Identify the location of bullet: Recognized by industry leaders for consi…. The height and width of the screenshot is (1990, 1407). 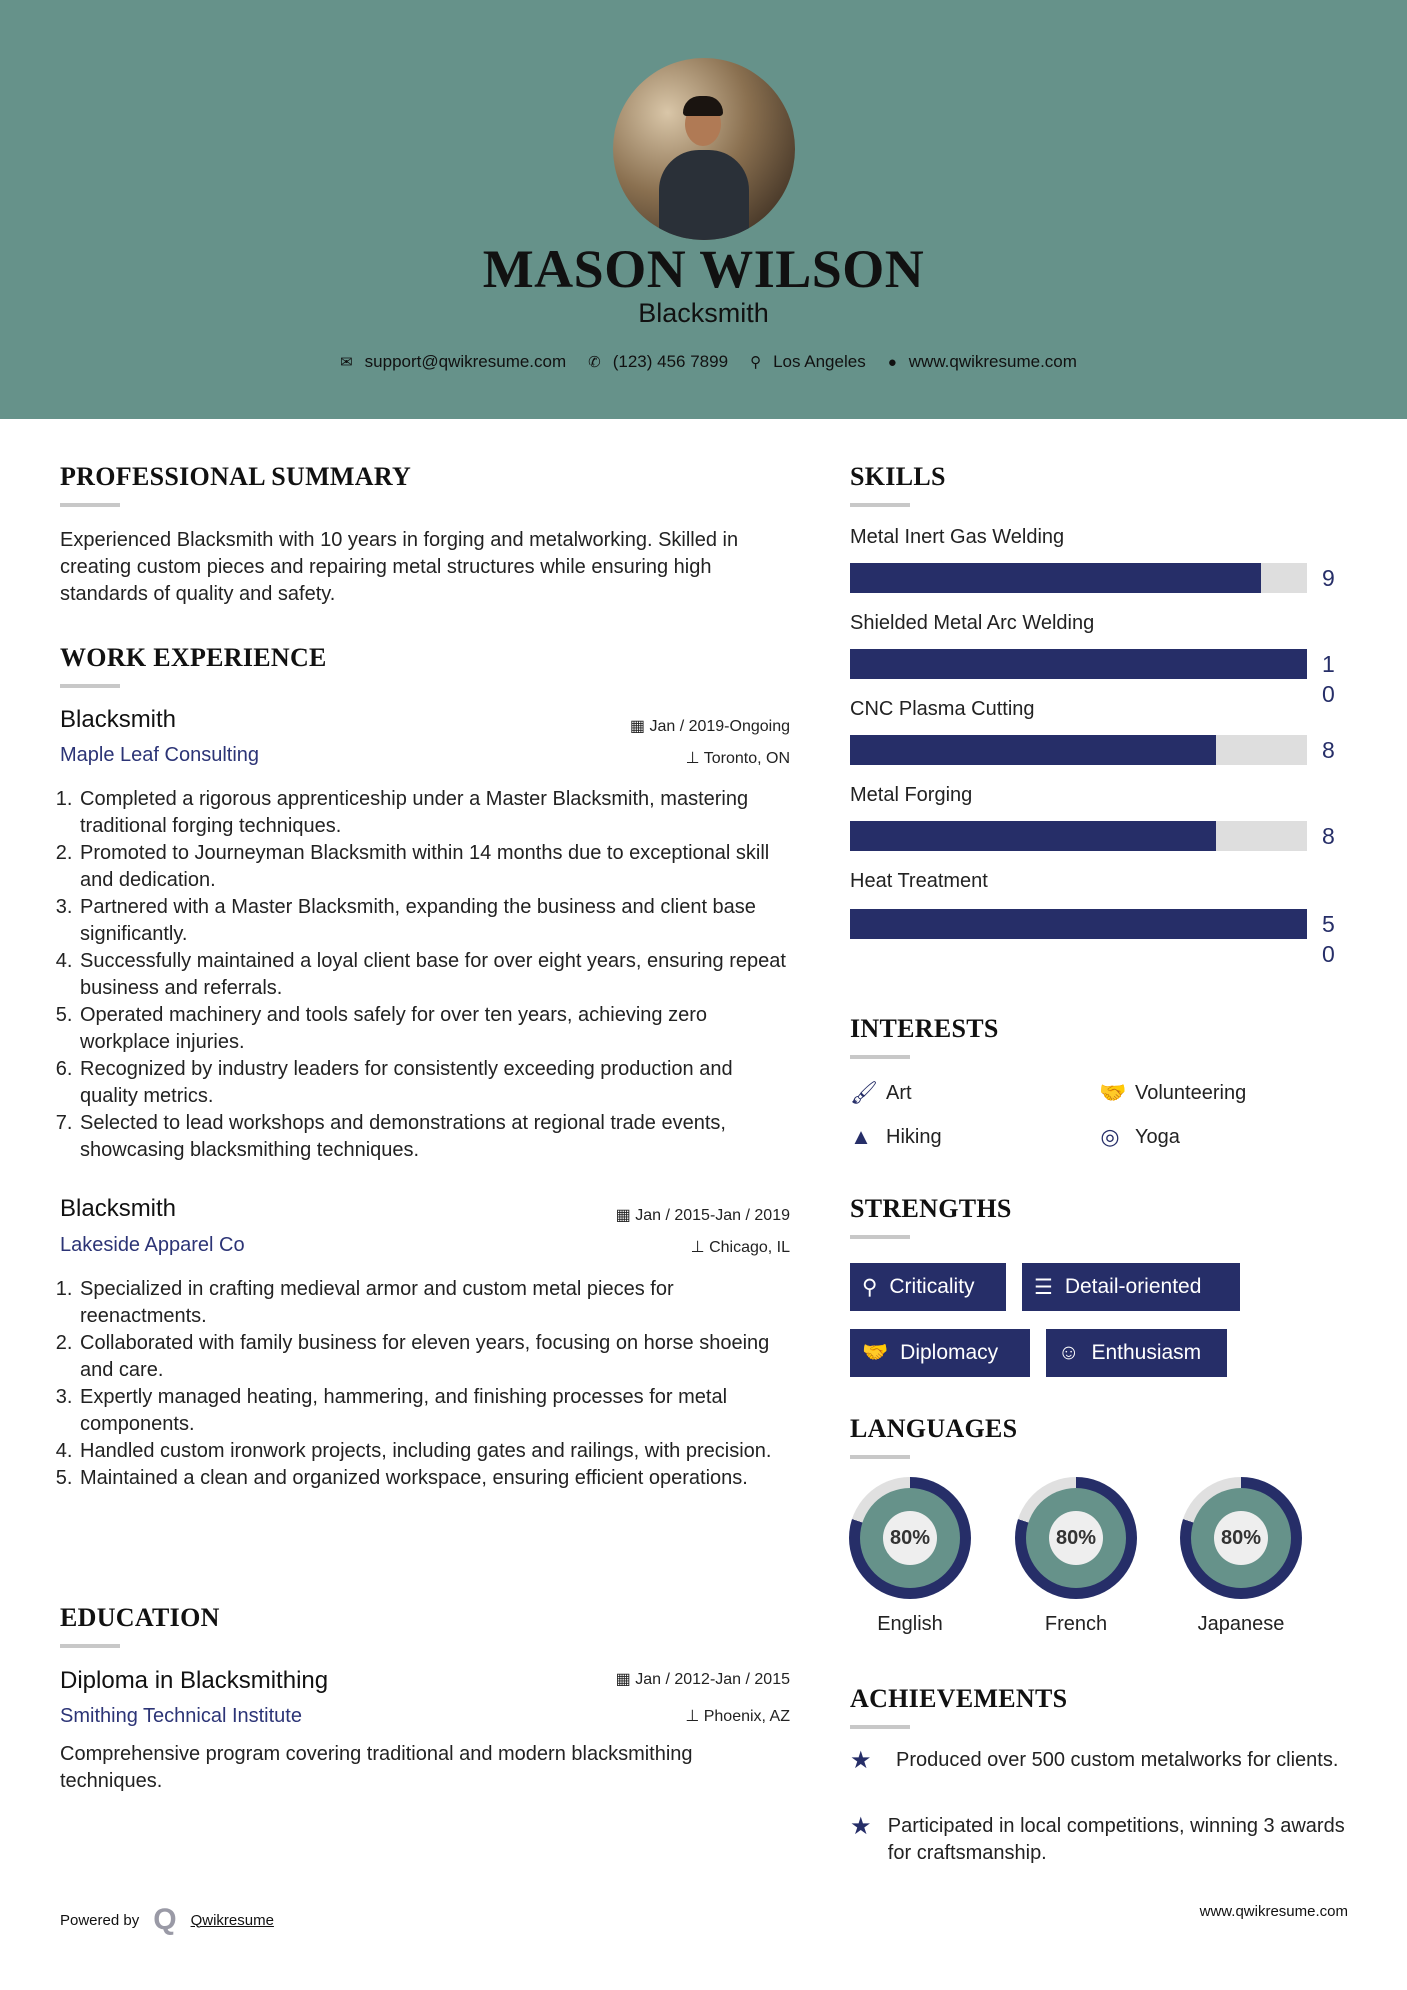
(434, 1083).